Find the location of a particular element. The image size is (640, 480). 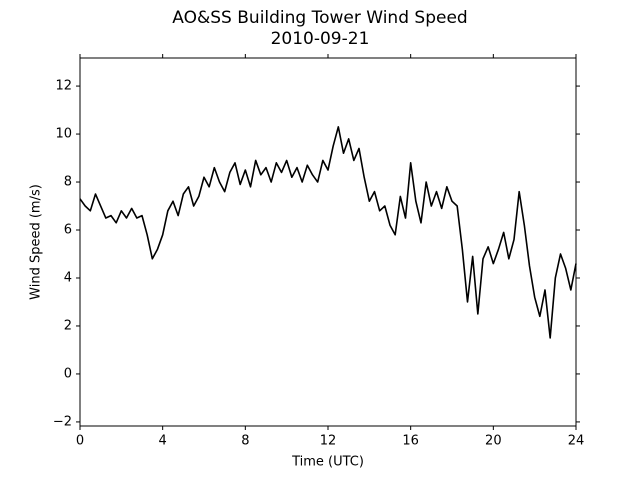

y-tick-label: 12 is located at coordinates (63, 86).